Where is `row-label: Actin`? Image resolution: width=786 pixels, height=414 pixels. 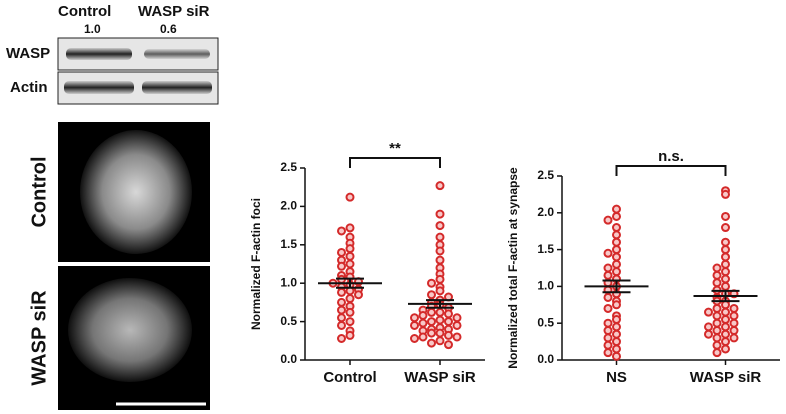 row-label: Actin is located at coordinates (29, 87).